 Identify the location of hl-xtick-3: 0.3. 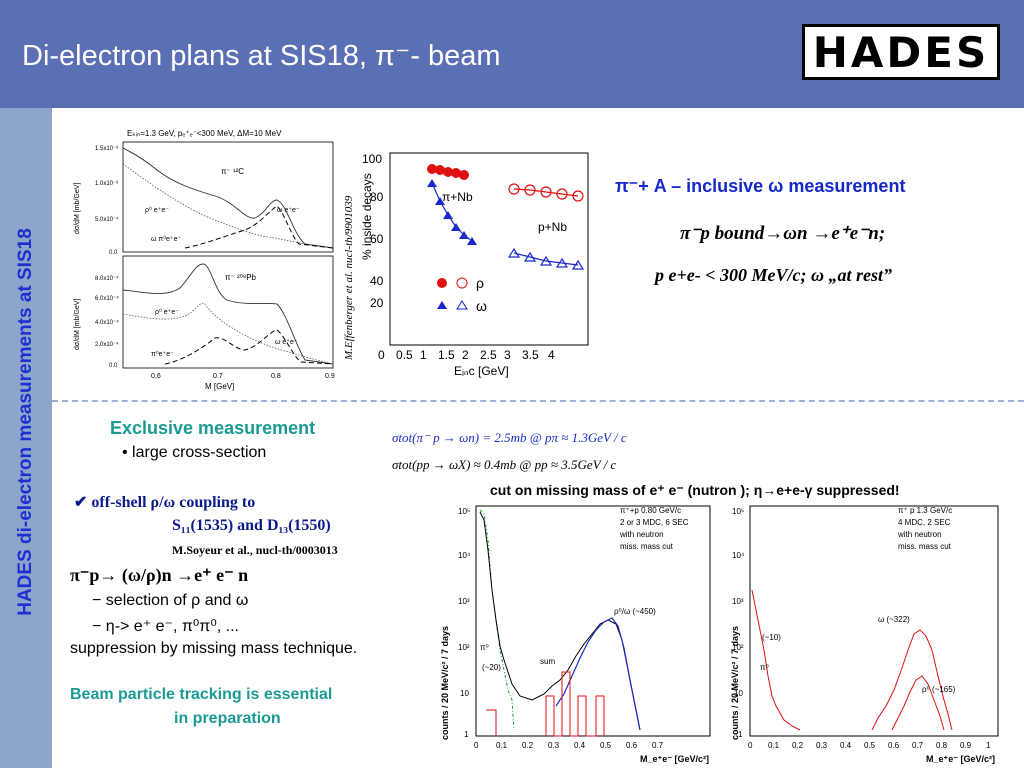
(554, 745).